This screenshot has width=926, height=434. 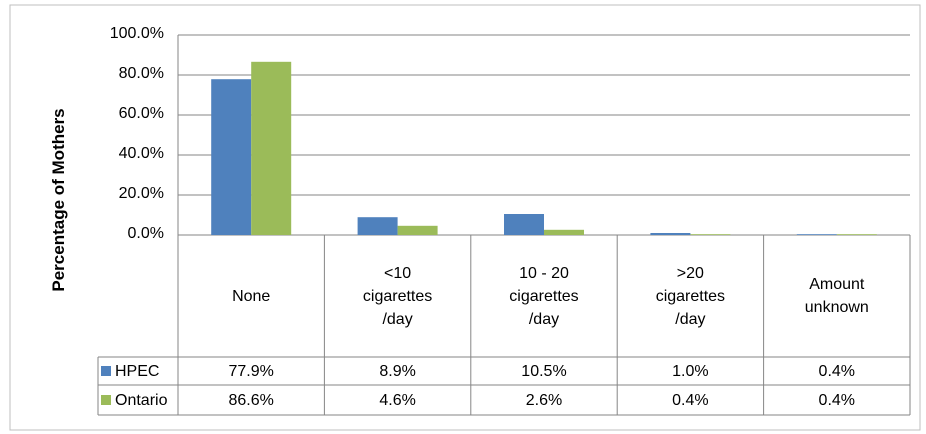 What do you see at coordinates (836, 296) in the screenshot?
I see `category-label: Amount unknown` at bounding box center [836, 296].